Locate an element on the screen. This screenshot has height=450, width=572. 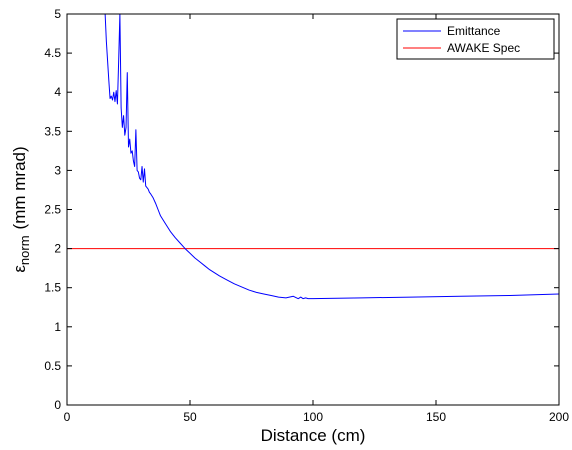
y-tick-label: 0.5 is located at coordinates (52, 366).